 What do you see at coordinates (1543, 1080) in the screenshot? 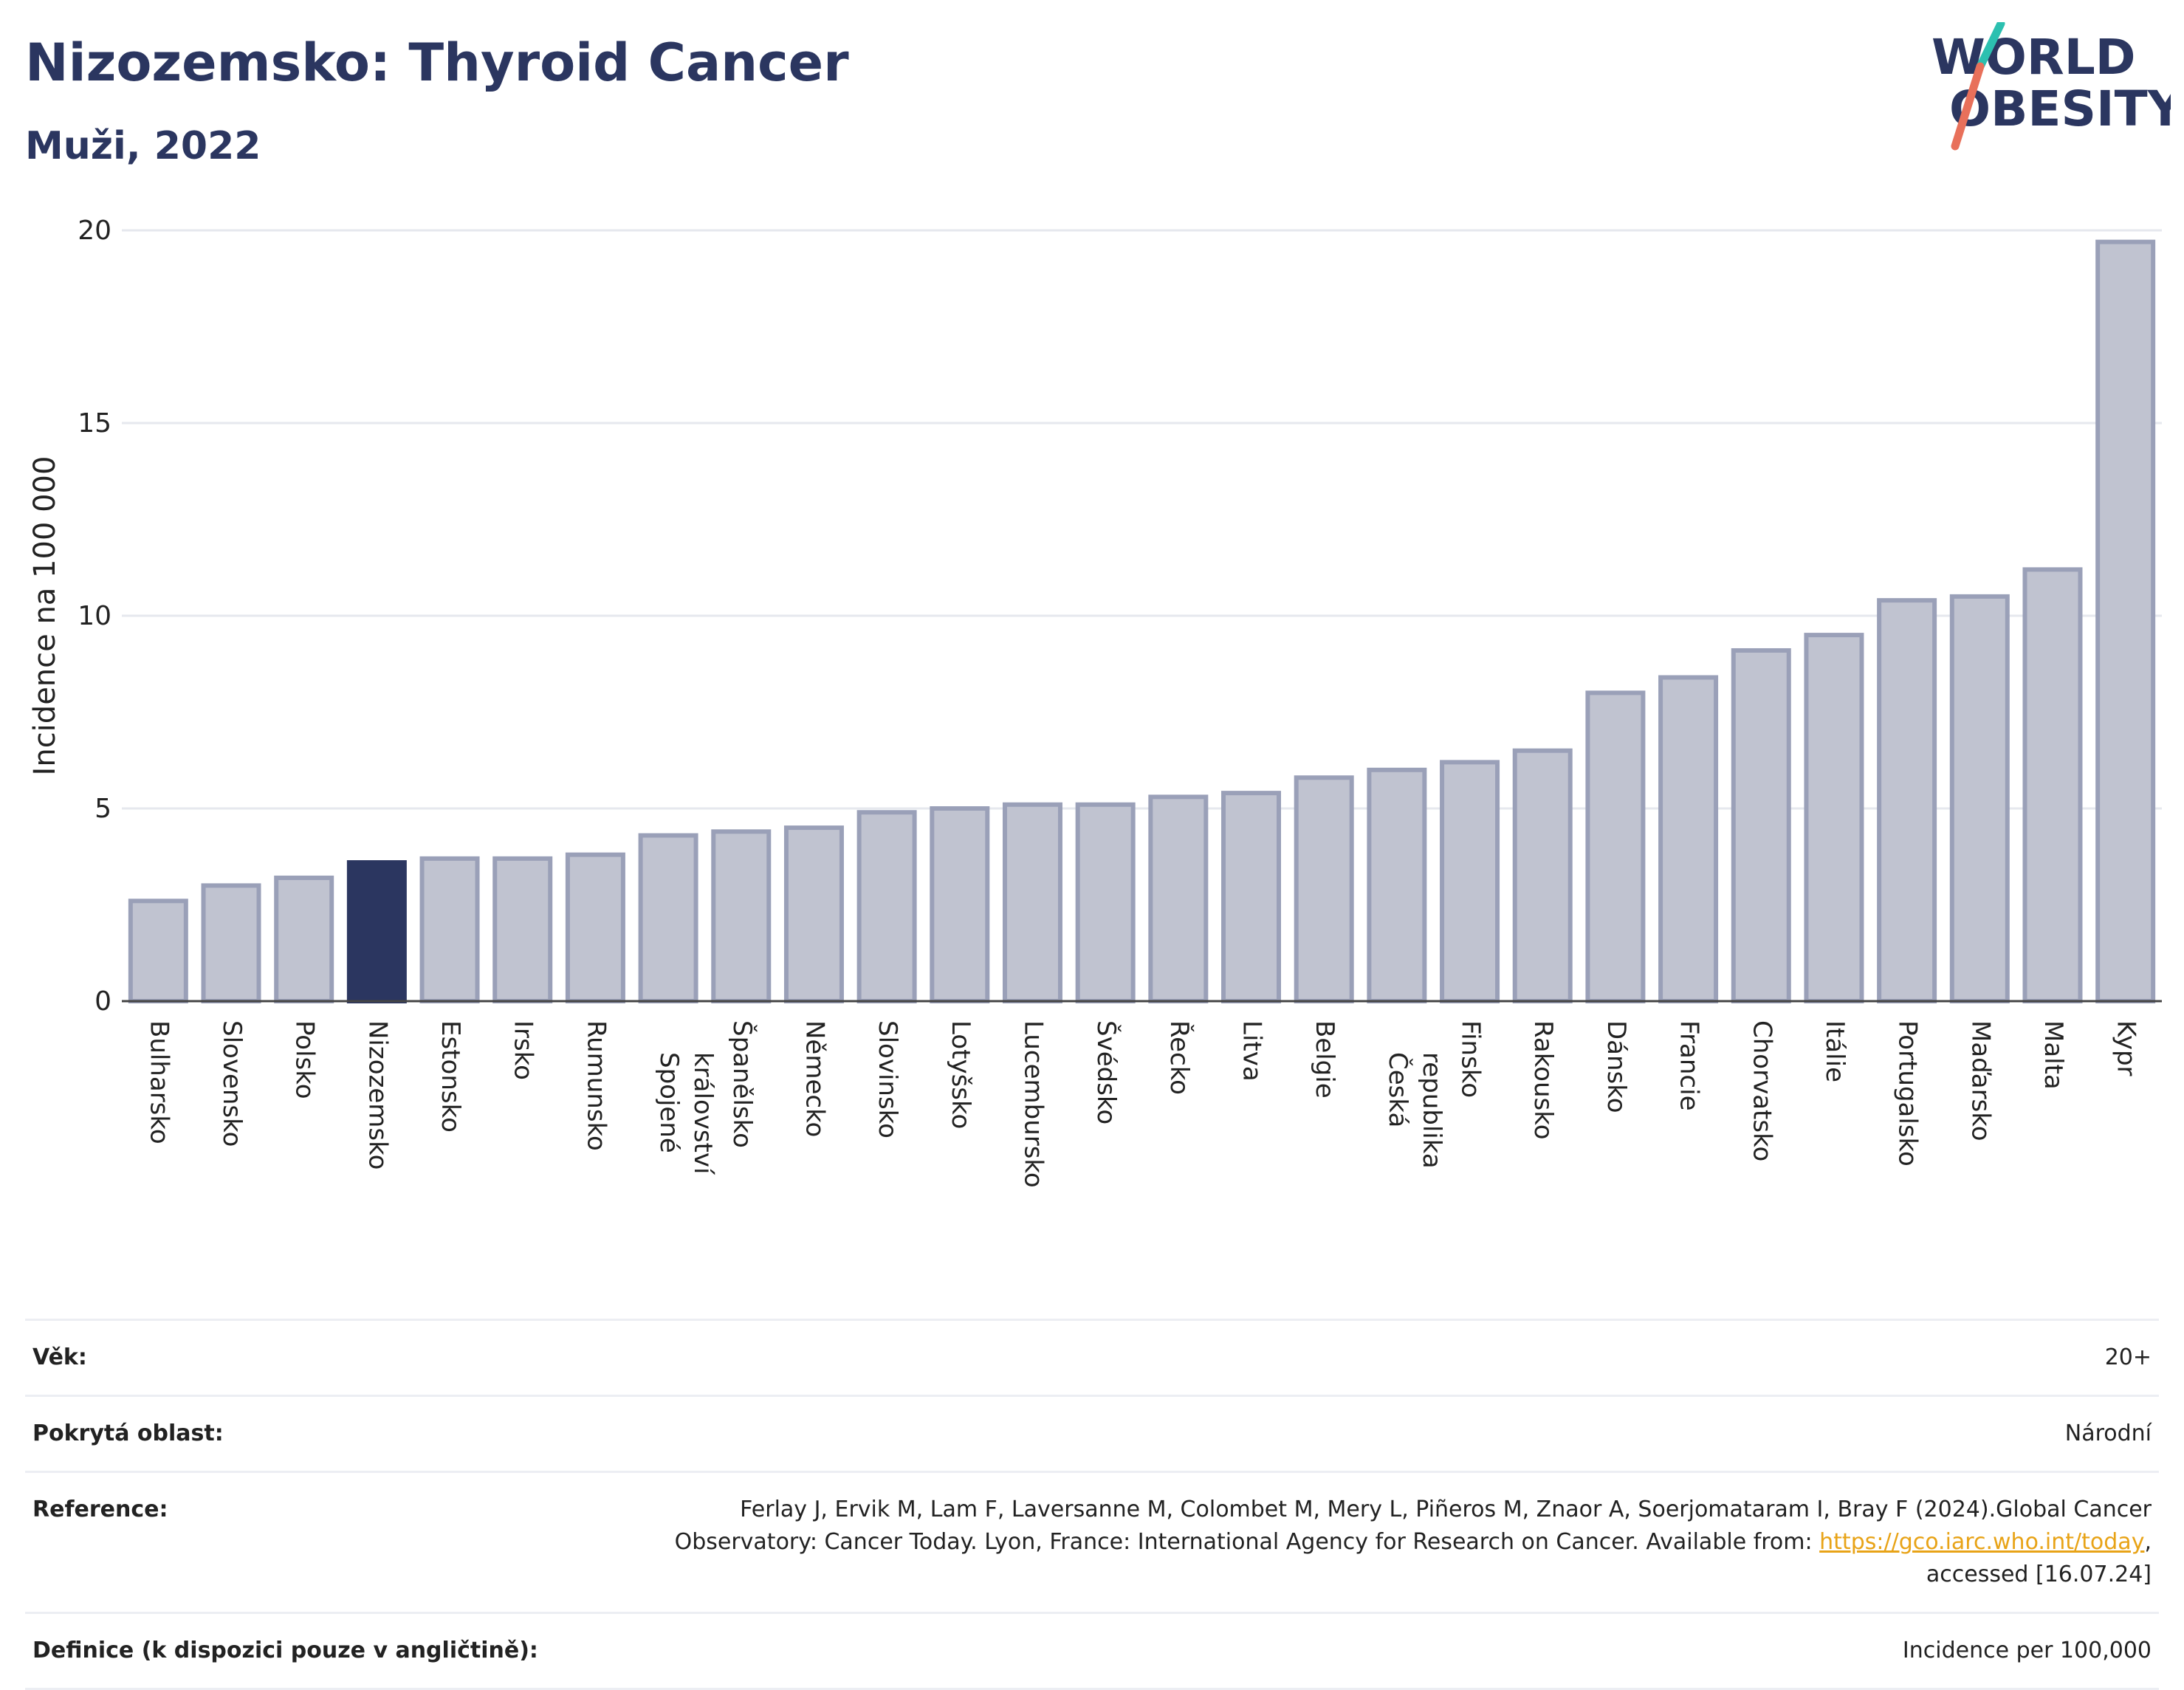
I see `x-tick-label: Rakousko` at bounding box center [1543, 1080].